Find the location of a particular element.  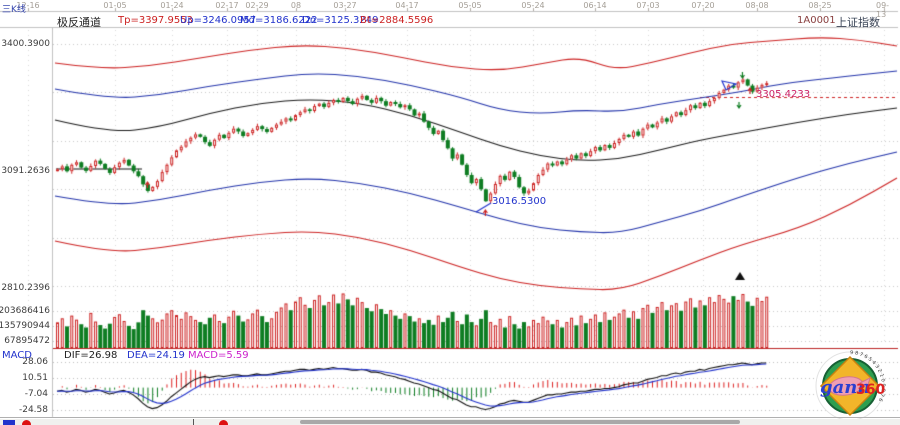

scrollbar-thumb is located at coordinates (520, 422).